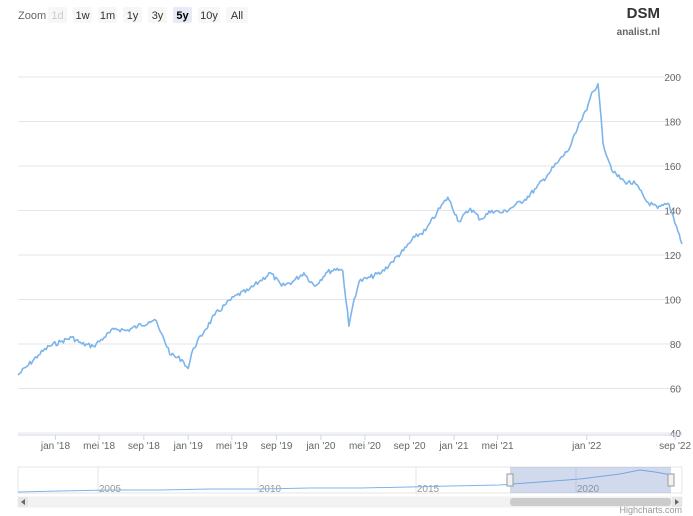 The height and width of the screenshot is (516, 693). What do you see at coordinates (277, 446) in the screenshot?
I see `x-tick-label: sep '19` at bounding box center [277, 446].